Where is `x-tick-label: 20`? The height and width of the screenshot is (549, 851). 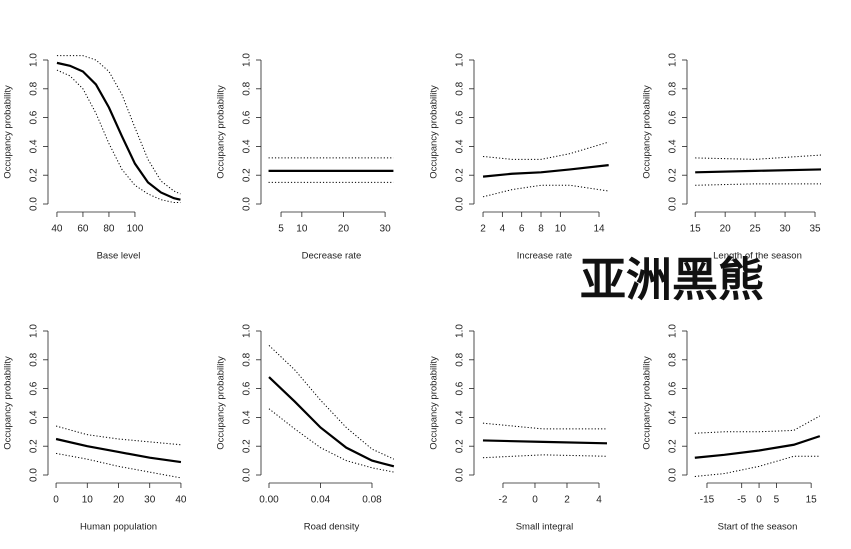
x-tick-label: 20 is located at coordinates (726, 229).